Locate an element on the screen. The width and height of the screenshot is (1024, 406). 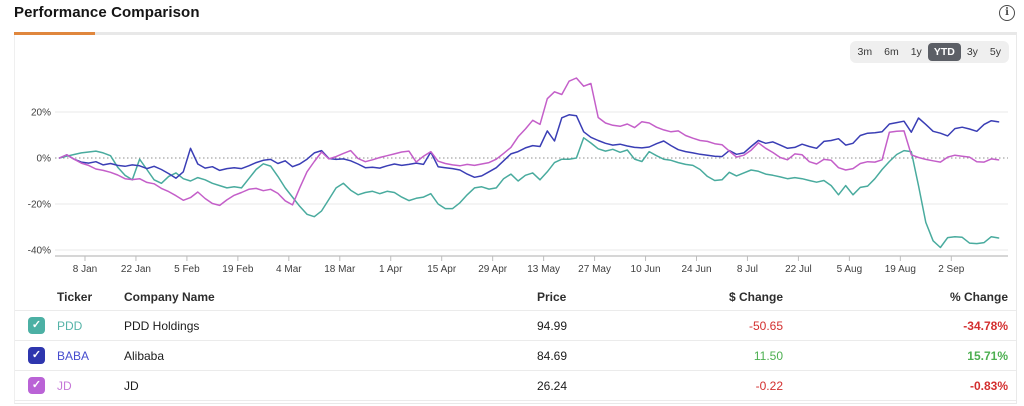
y-axis-label: -40% is located at coordinates (39, 251).